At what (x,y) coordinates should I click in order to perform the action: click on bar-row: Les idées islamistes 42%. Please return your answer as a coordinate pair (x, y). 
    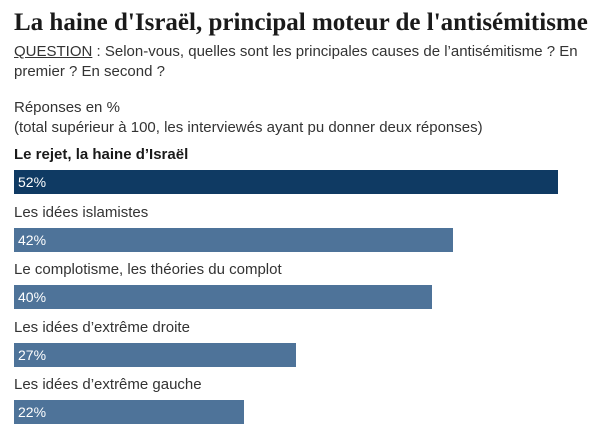
    Looking at the image, I should click on (302, 232).